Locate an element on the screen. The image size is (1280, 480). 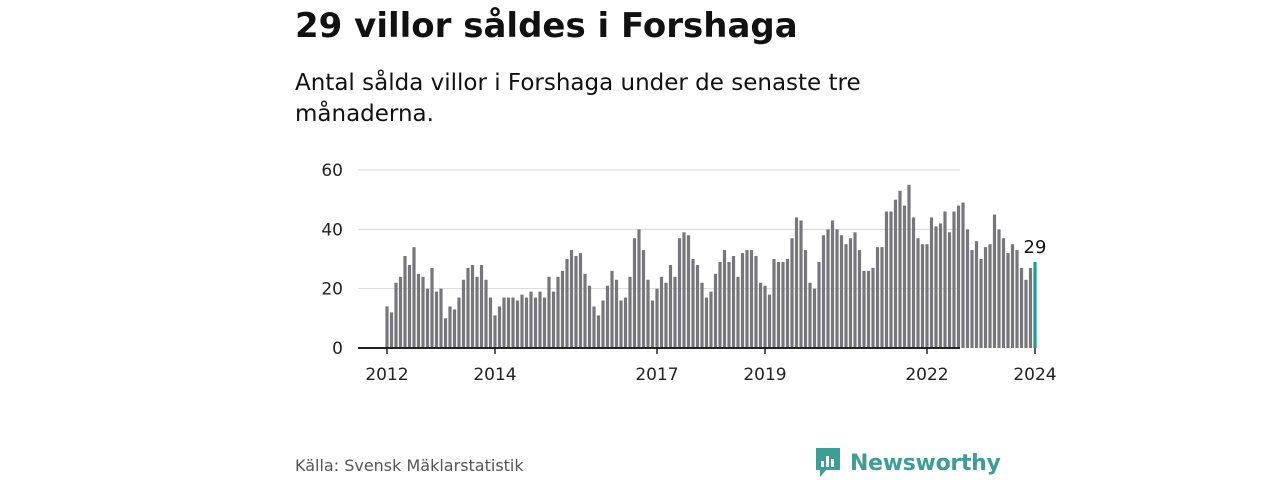
chart-title: 29 villor såldes i Forshaga is located at coordinates (546, 26).